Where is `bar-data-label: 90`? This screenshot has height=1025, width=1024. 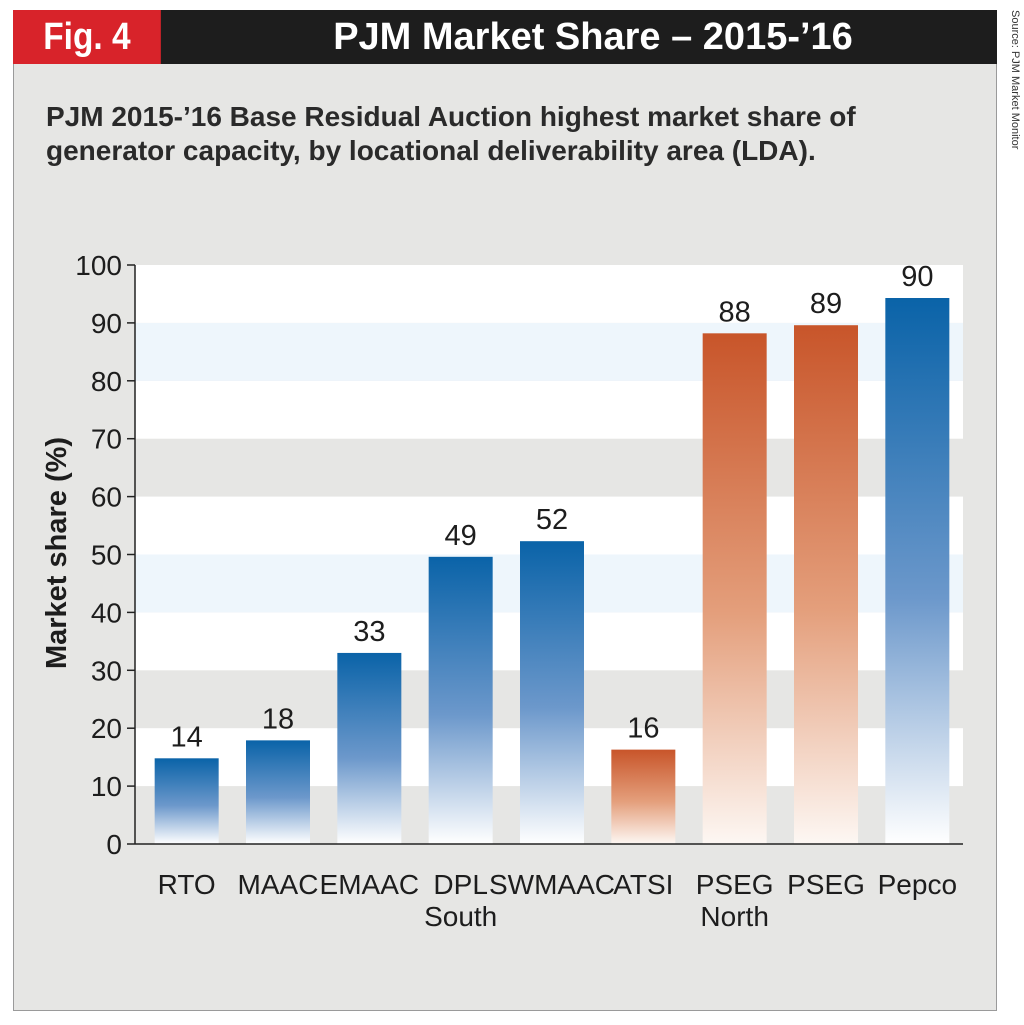
bar-data-label: 90 is located at coordinates (917, 277).